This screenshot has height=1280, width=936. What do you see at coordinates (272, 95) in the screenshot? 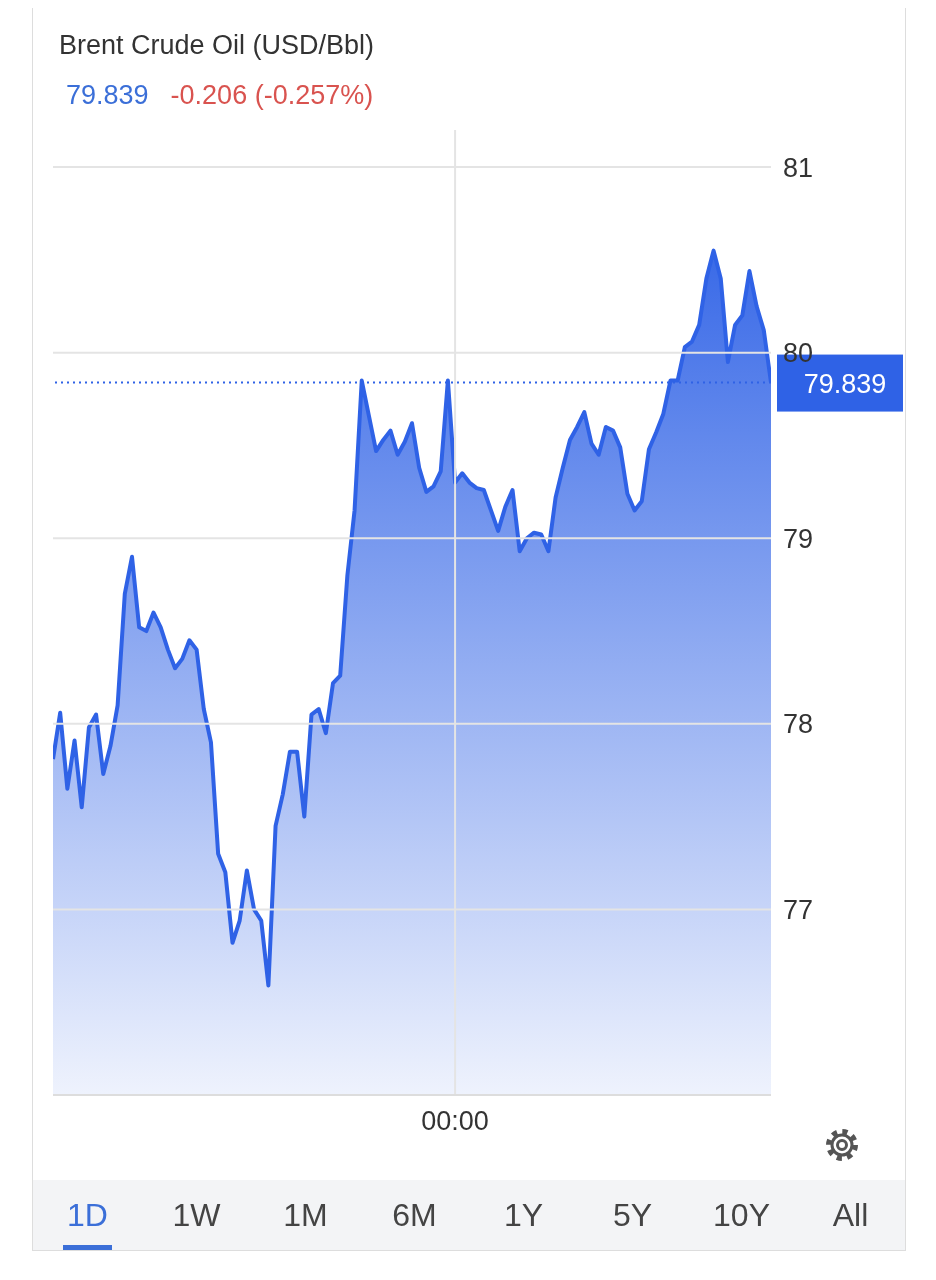
I see `text: -0.206 (-0.257%)` at bounding box center [272, 95].